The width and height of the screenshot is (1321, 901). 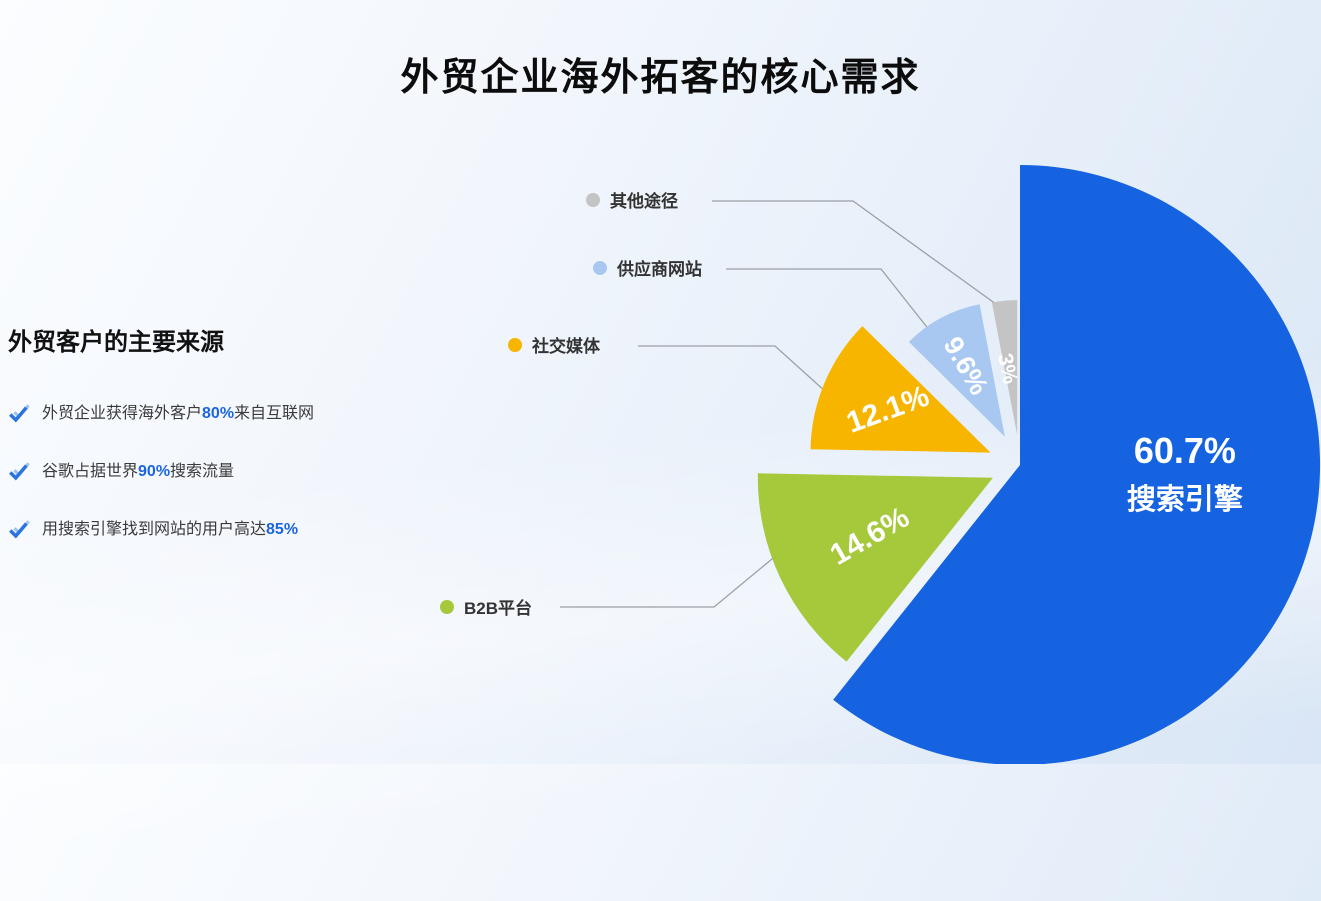 I want to click on source-text-part: 用搜索引擎找到网站的用户高达, so click(x=154, y=529).